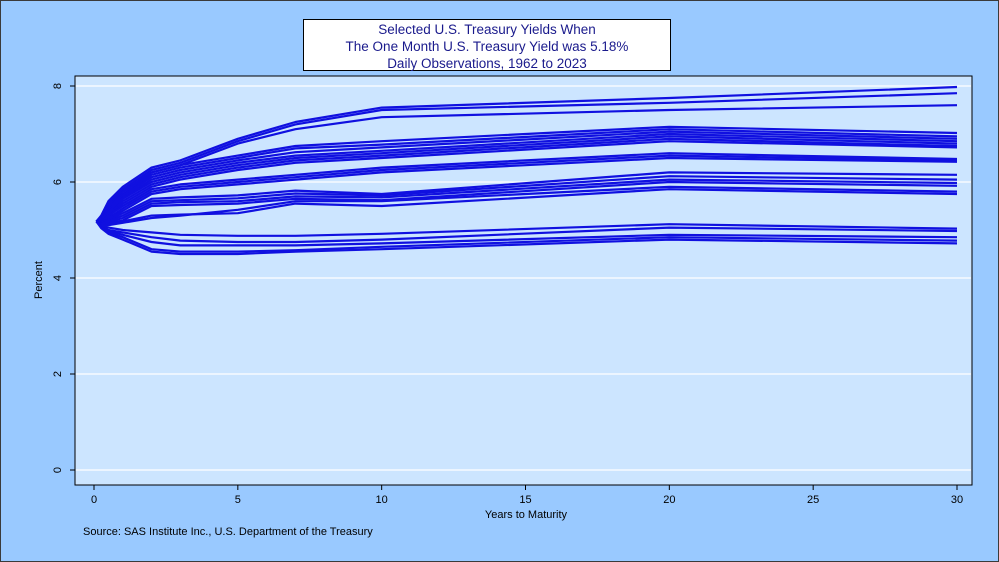 The image size is (999, 562). I want to click on y-axis: 0 2 4 6 8, so click(63, 278).